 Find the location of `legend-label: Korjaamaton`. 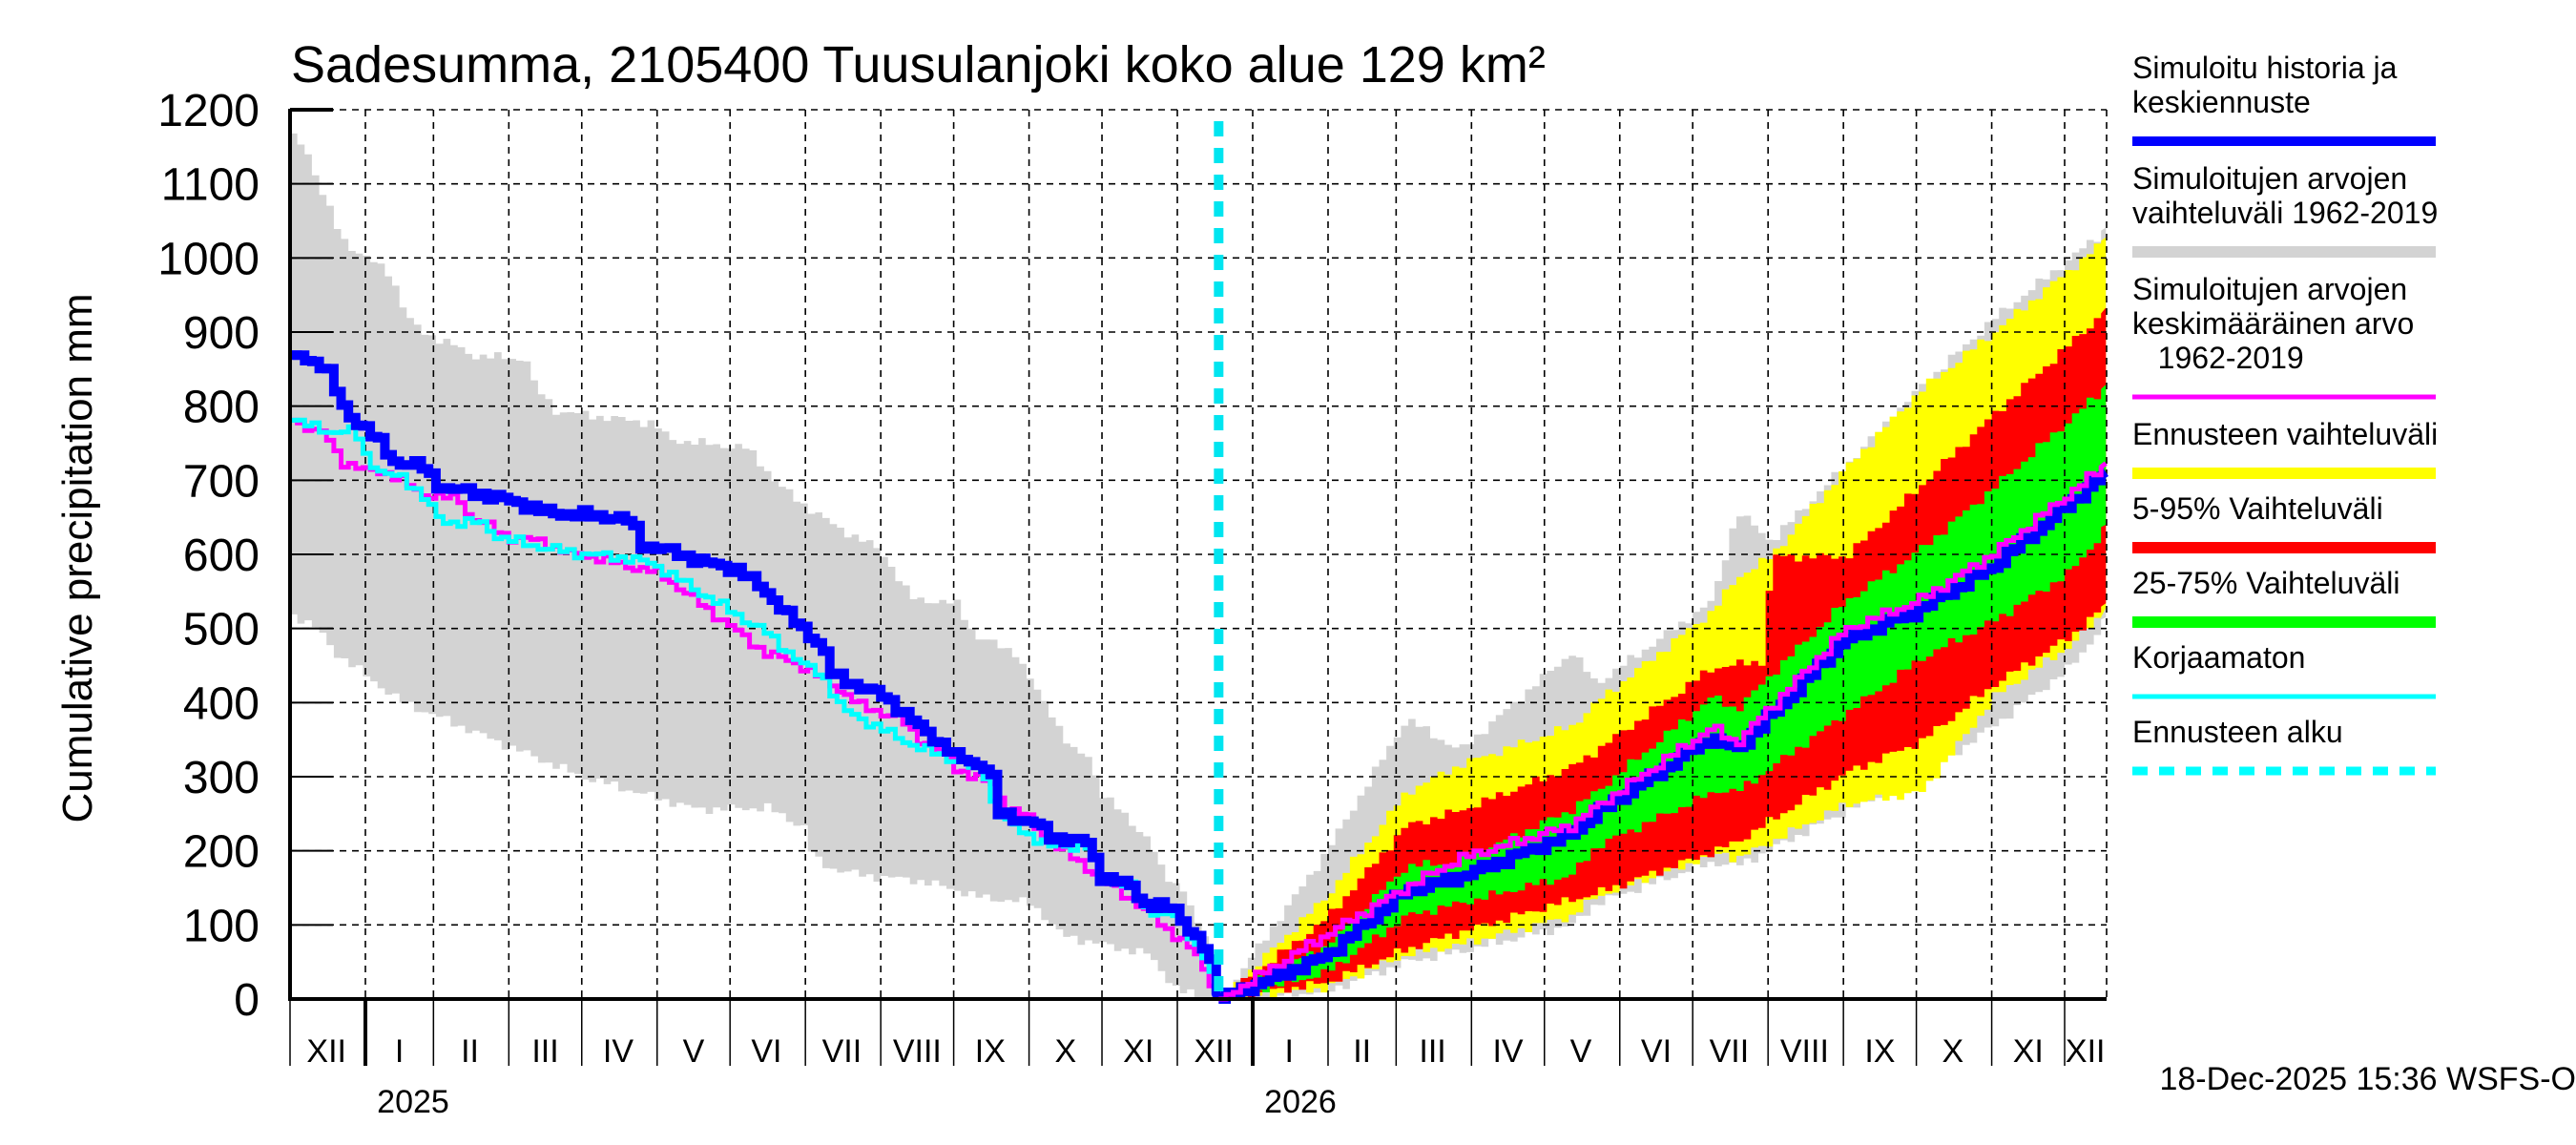

legend-label: Korjaamaton is located at coordinates (2218, 657).